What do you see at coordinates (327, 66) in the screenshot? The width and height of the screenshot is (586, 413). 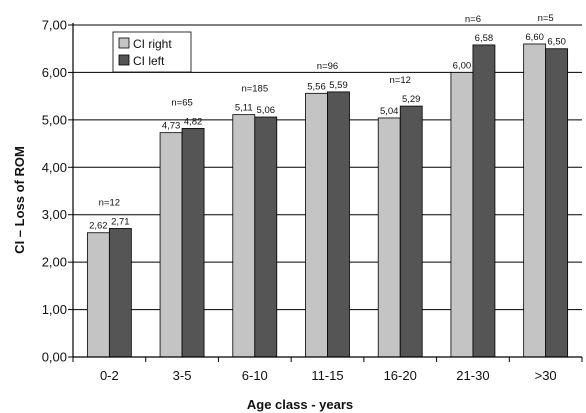 I see `n-label: n=96` at bounding box center [327, 66].